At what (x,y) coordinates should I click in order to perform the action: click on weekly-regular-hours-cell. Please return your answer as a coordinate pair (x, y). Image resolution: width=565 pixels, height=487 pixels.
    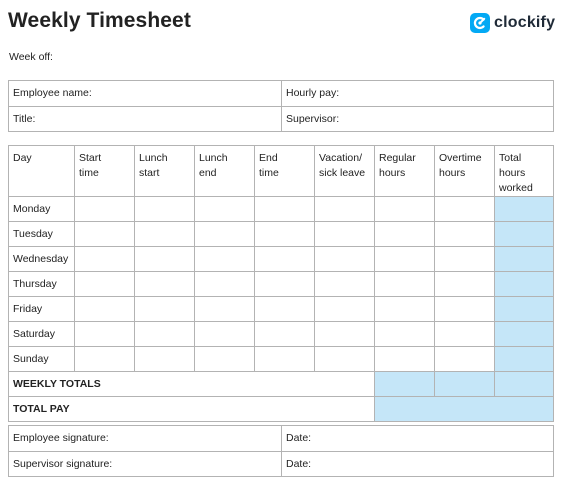
    Looking at the image, I should click on (404, 384).